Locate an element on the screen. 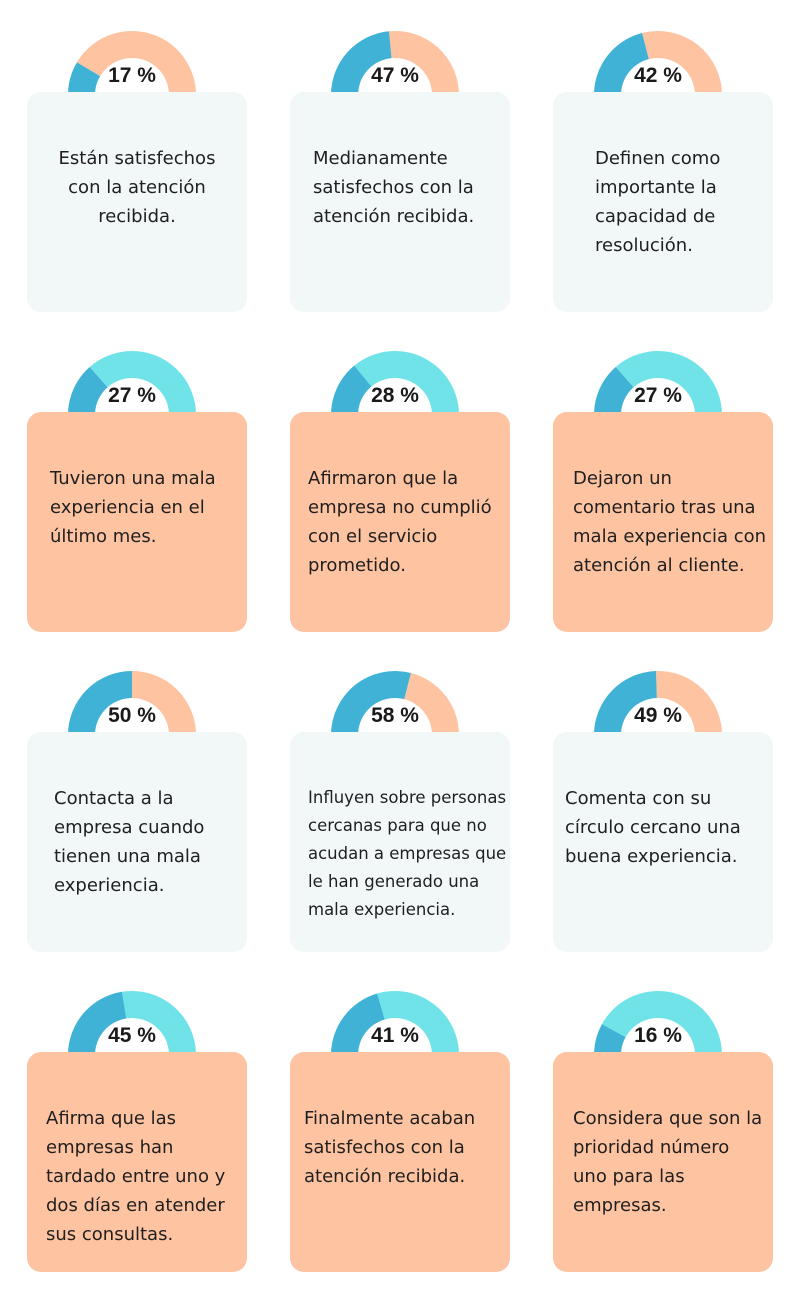  percent-label: 50 % is located at coordinates (132, 715).